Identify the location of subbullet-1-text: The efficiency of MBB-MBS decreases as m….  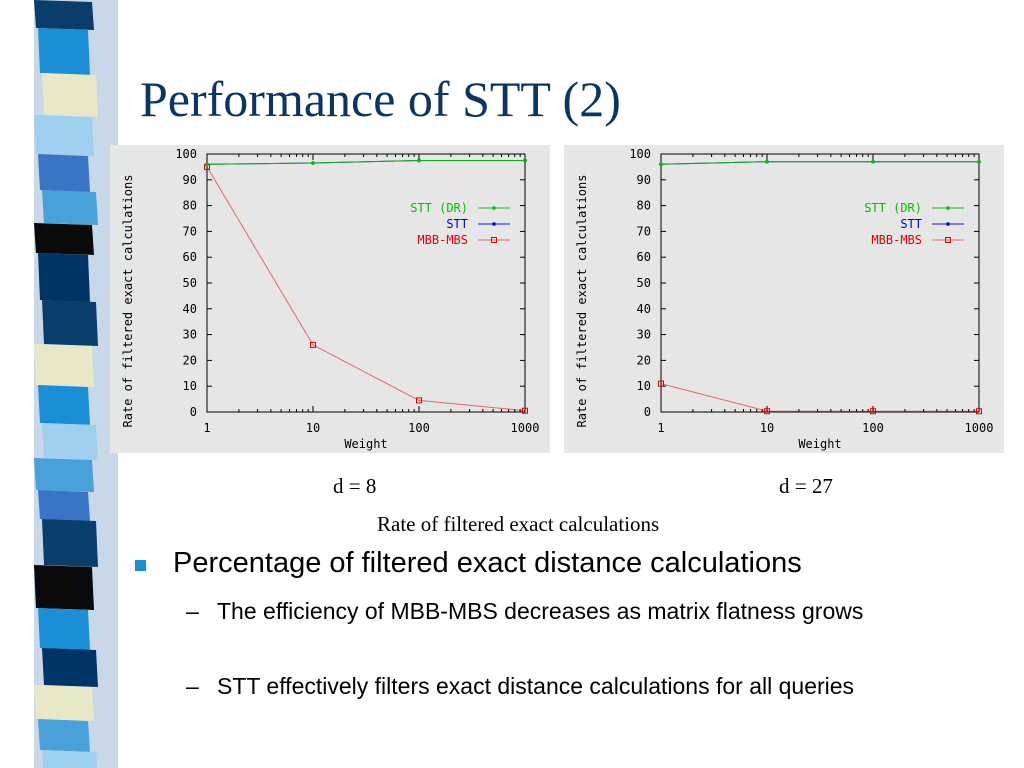
(540, 611).